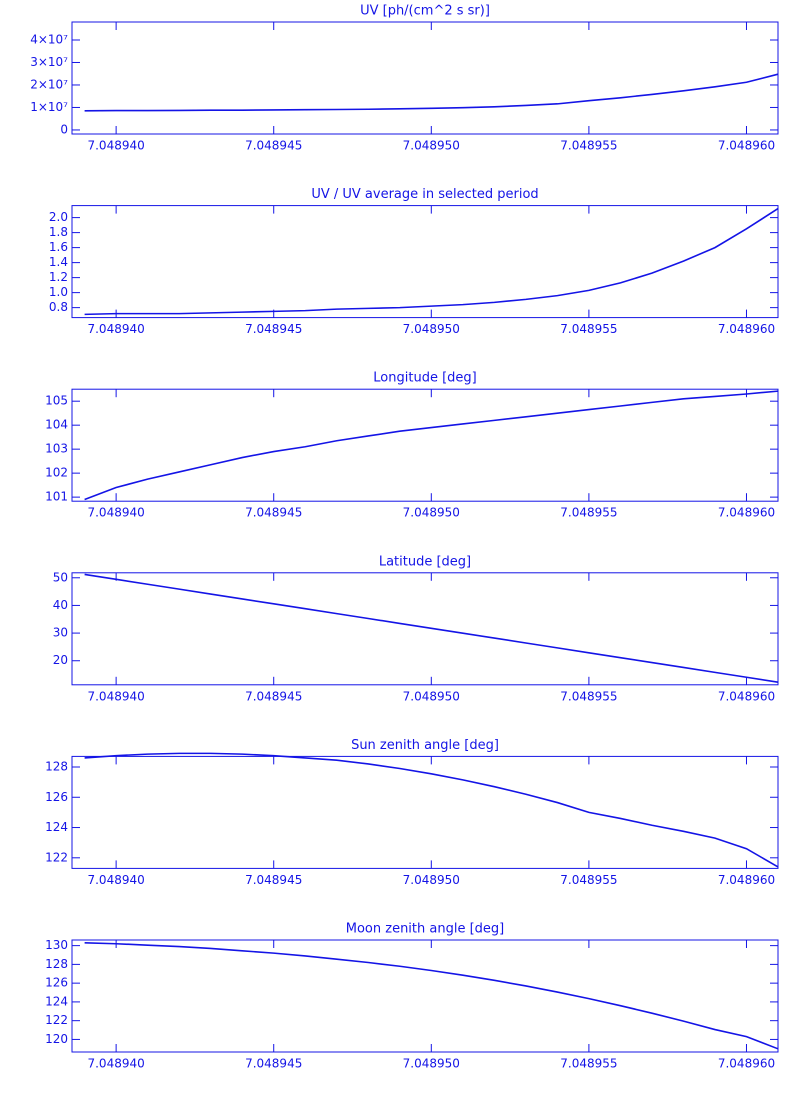 The image size is (800, 1100). I want to click on y-tick-label: 101, so click(56, 497).